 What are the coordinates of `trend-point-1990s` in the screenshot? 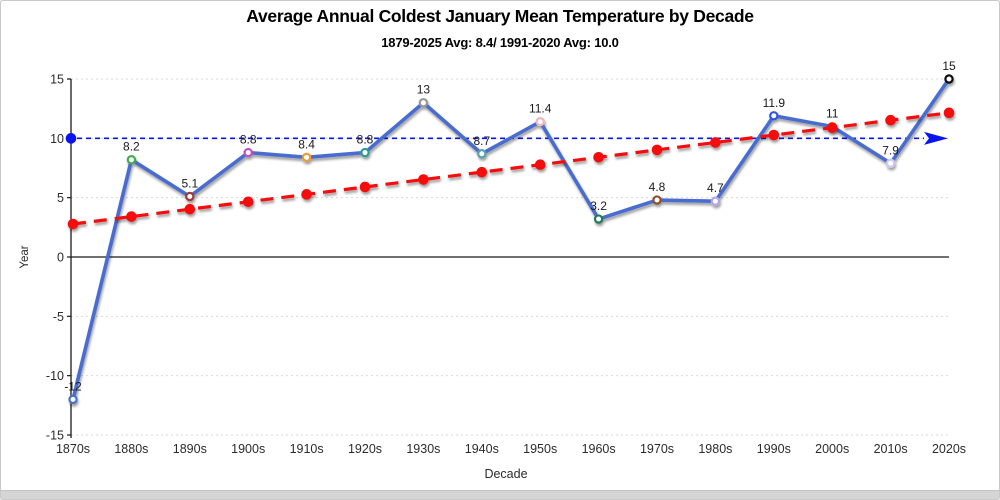 It's located at (774, 135).